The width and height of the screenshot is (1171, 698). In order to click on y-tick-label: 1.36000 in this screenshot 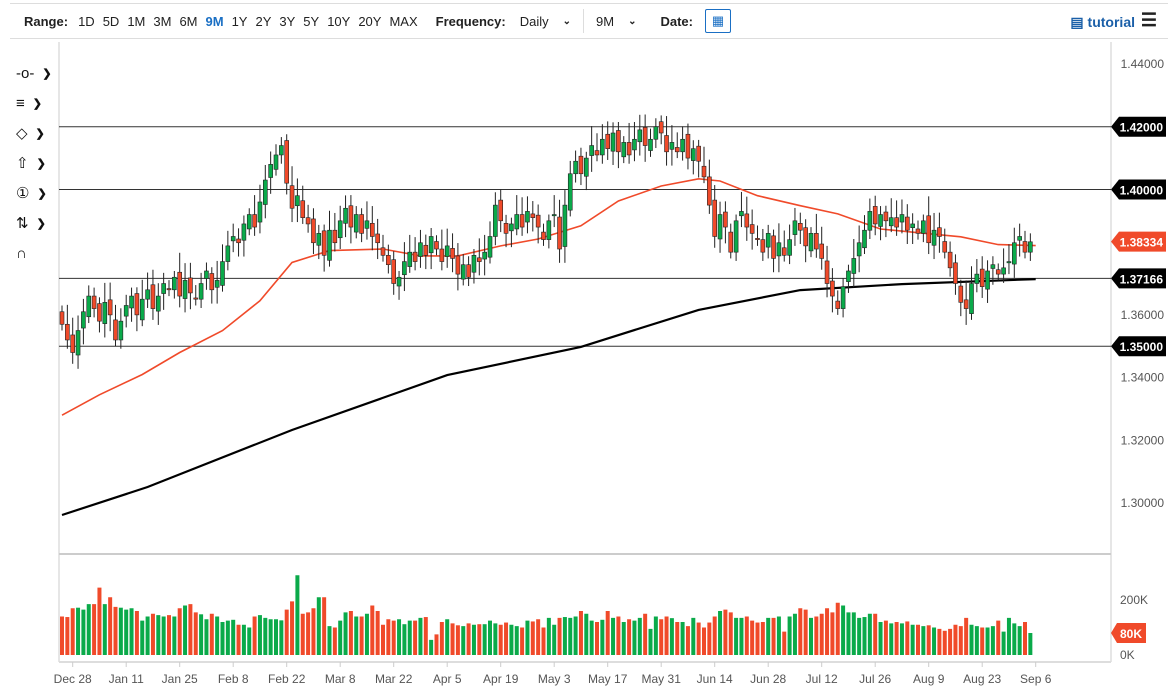, I will do `click(1143, 315)`.